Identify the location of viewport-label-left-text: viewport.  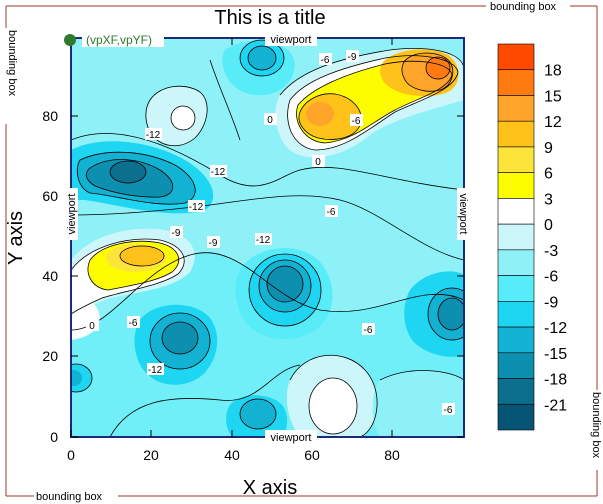
(72, 214).